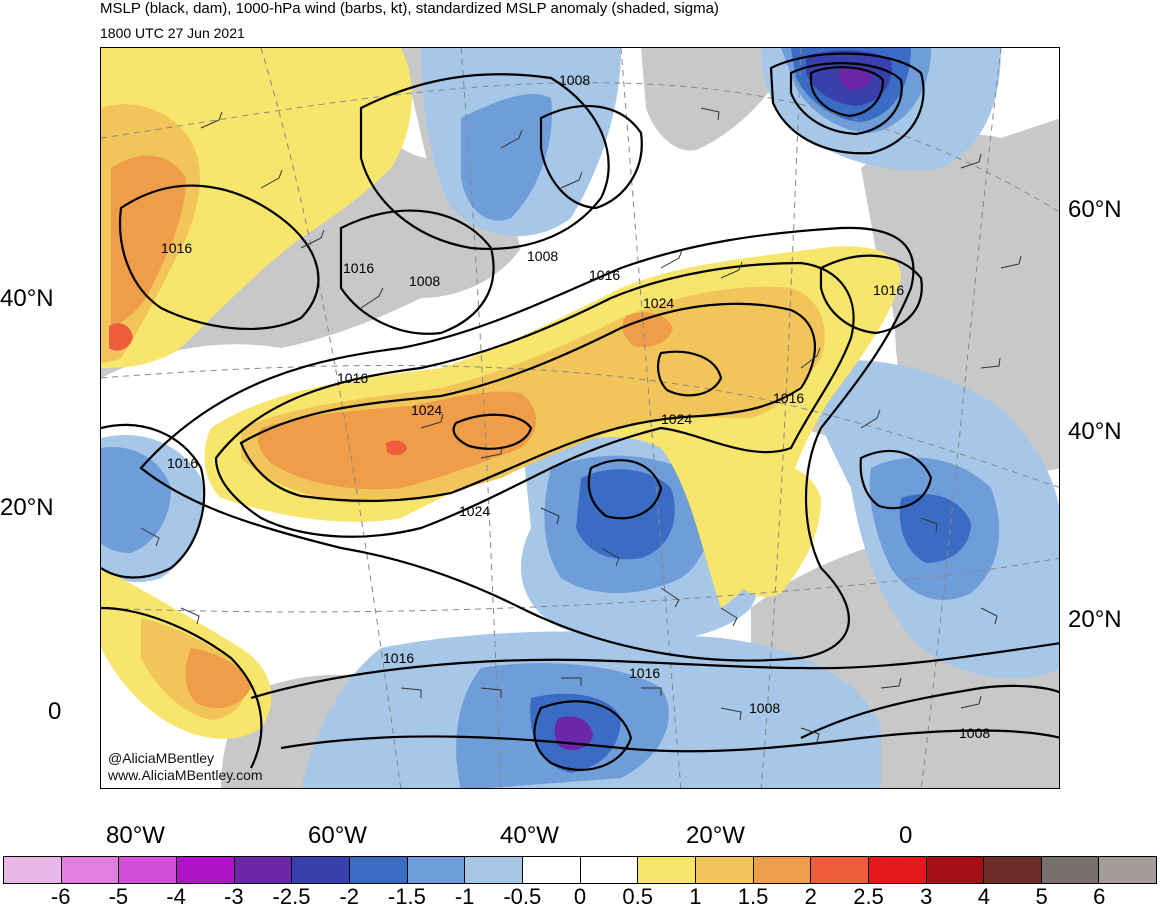 This screenshot has height=912, width=1160. I want to click on isobar-low-central, so click(625, 489).